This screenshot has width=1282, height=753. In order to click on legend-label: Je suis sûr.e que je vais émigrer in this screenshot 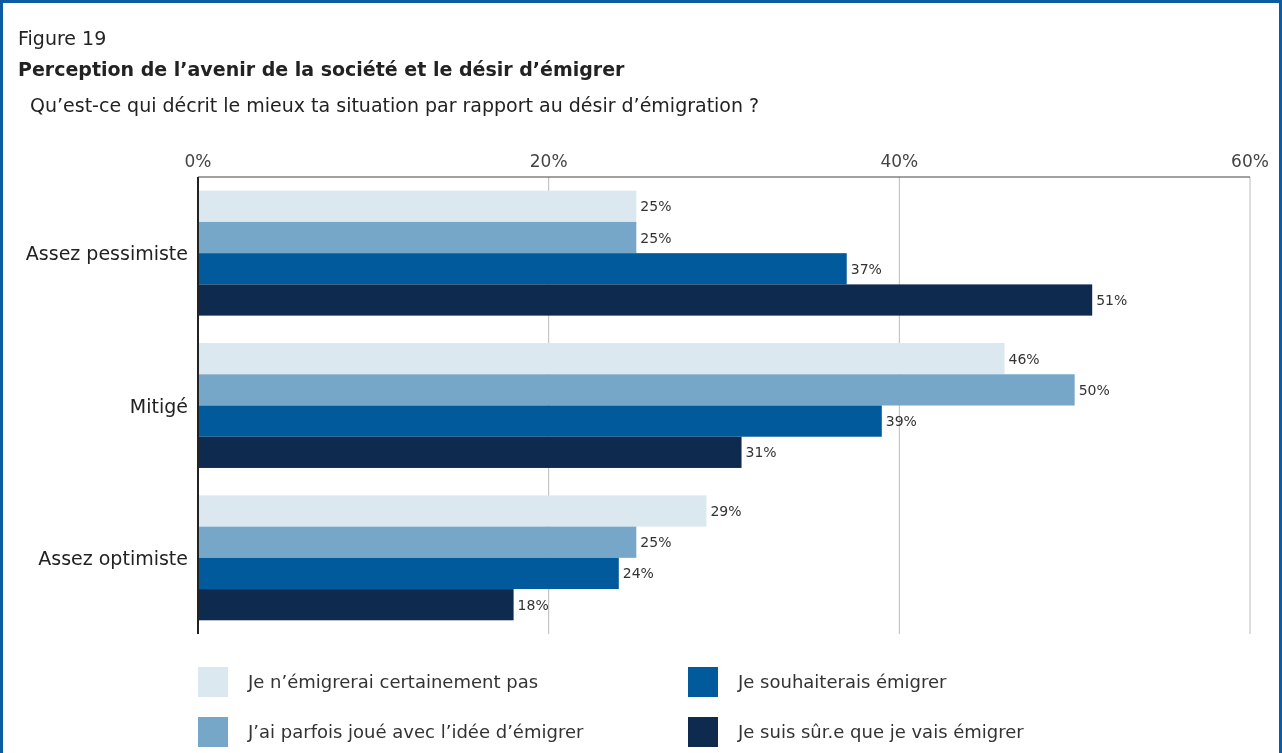, I will do `click(881, 731)`.